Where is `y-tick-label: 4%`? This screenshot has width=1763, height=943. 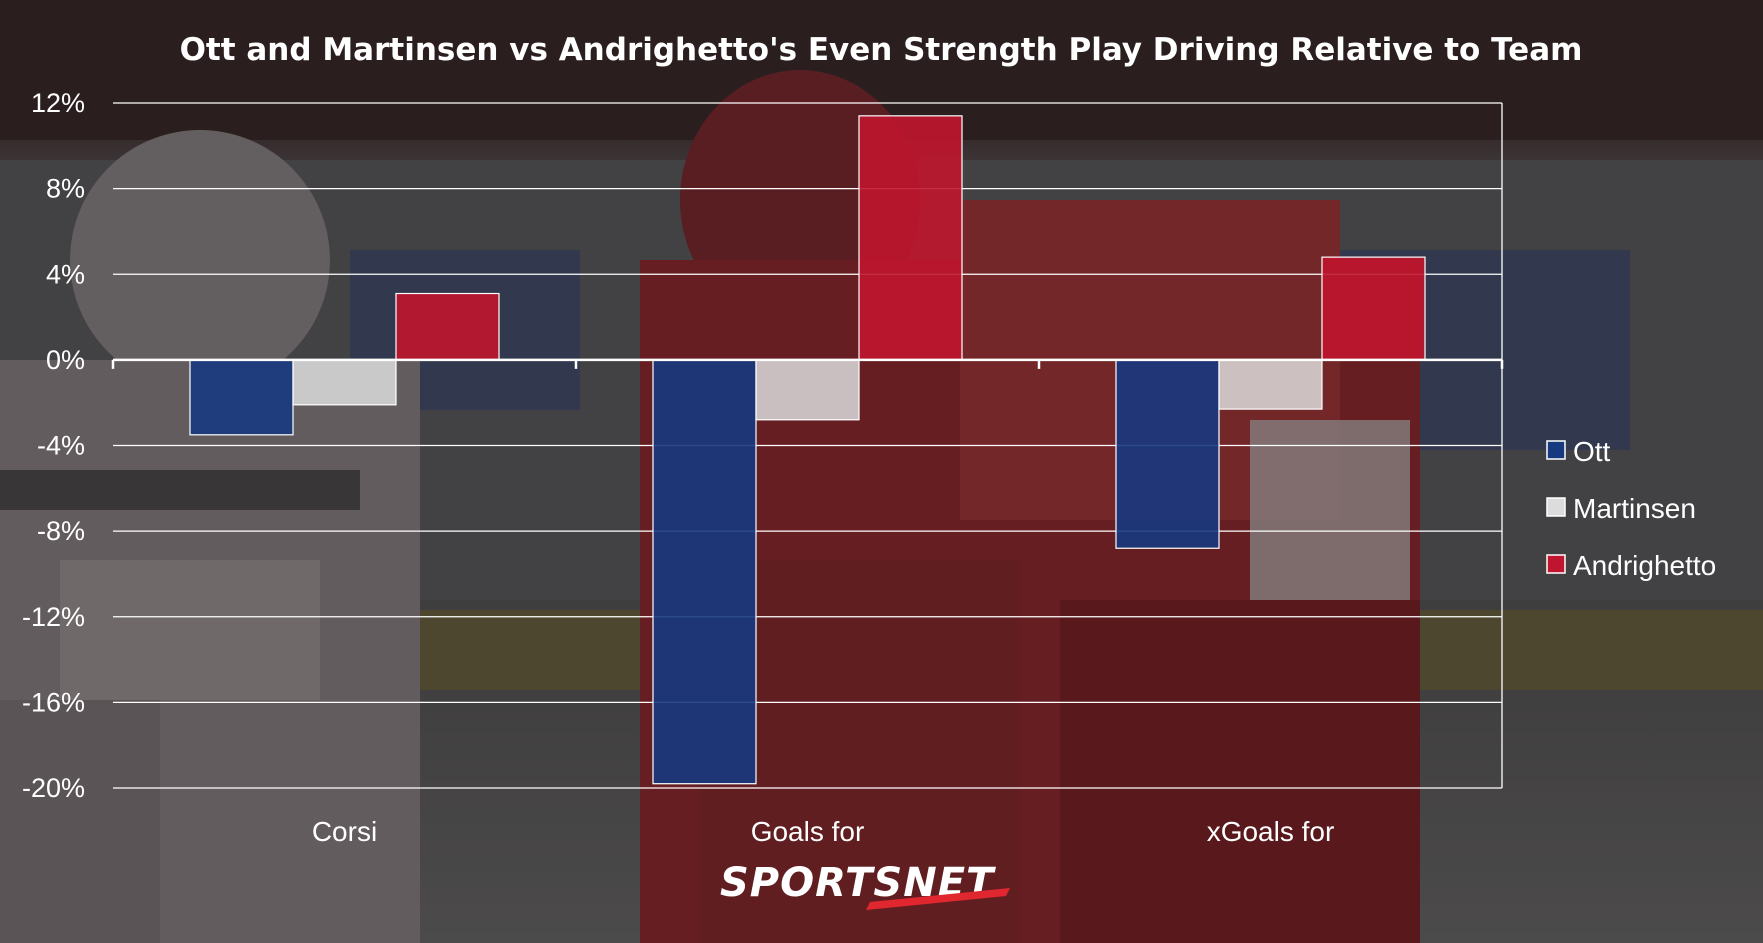 y-tick-label: 4% is located at coordinates (65, 274).